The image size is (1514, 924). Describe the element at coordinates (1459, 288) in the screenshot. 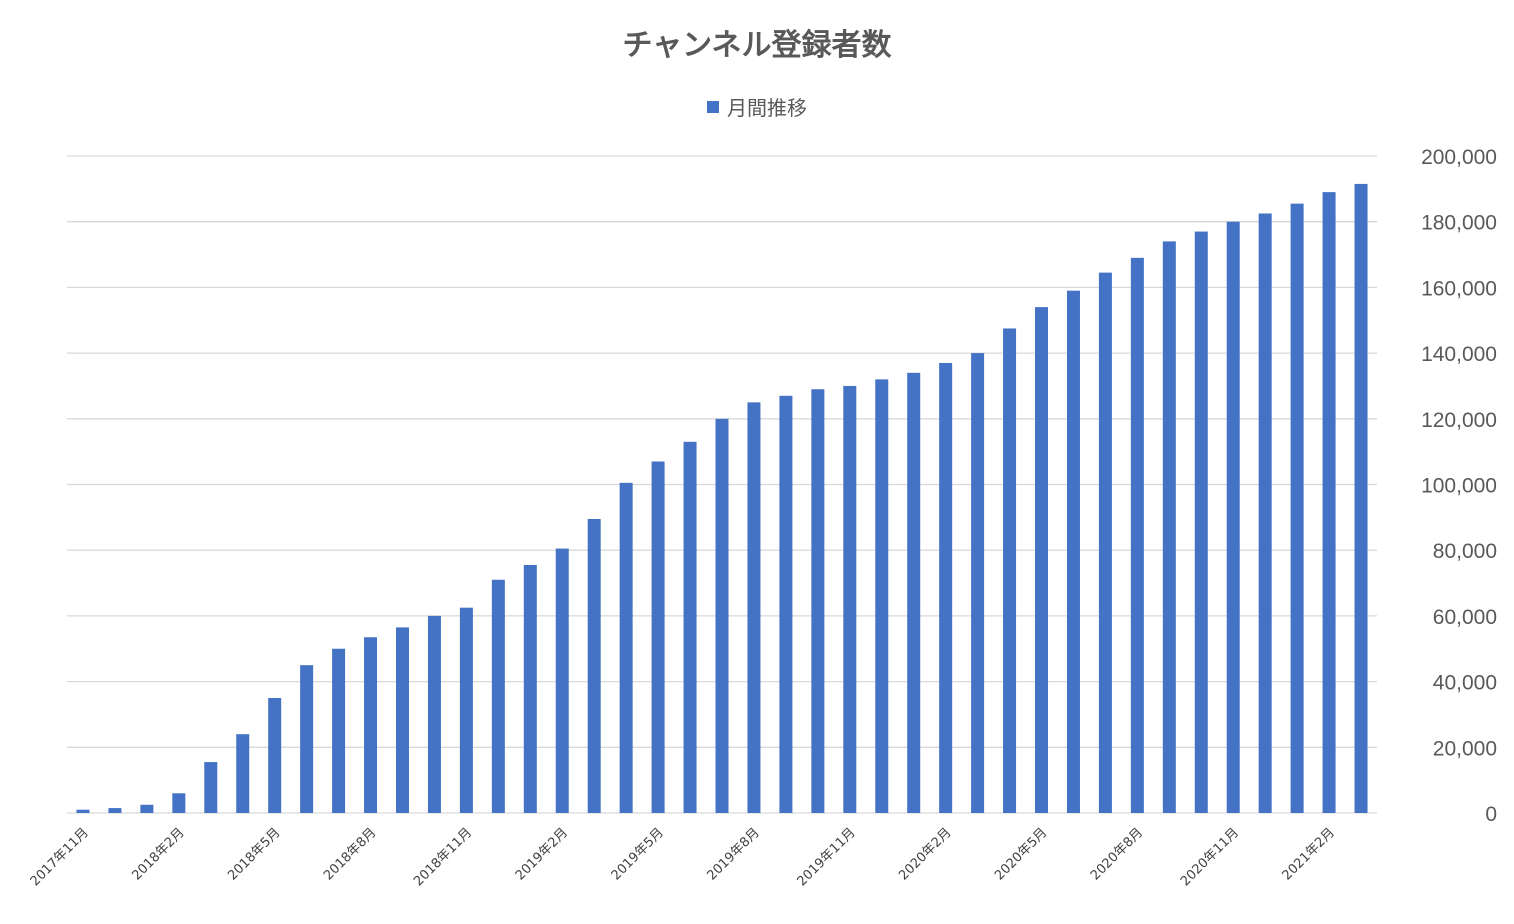

I see `y-tick-label: 160,000` at that location.